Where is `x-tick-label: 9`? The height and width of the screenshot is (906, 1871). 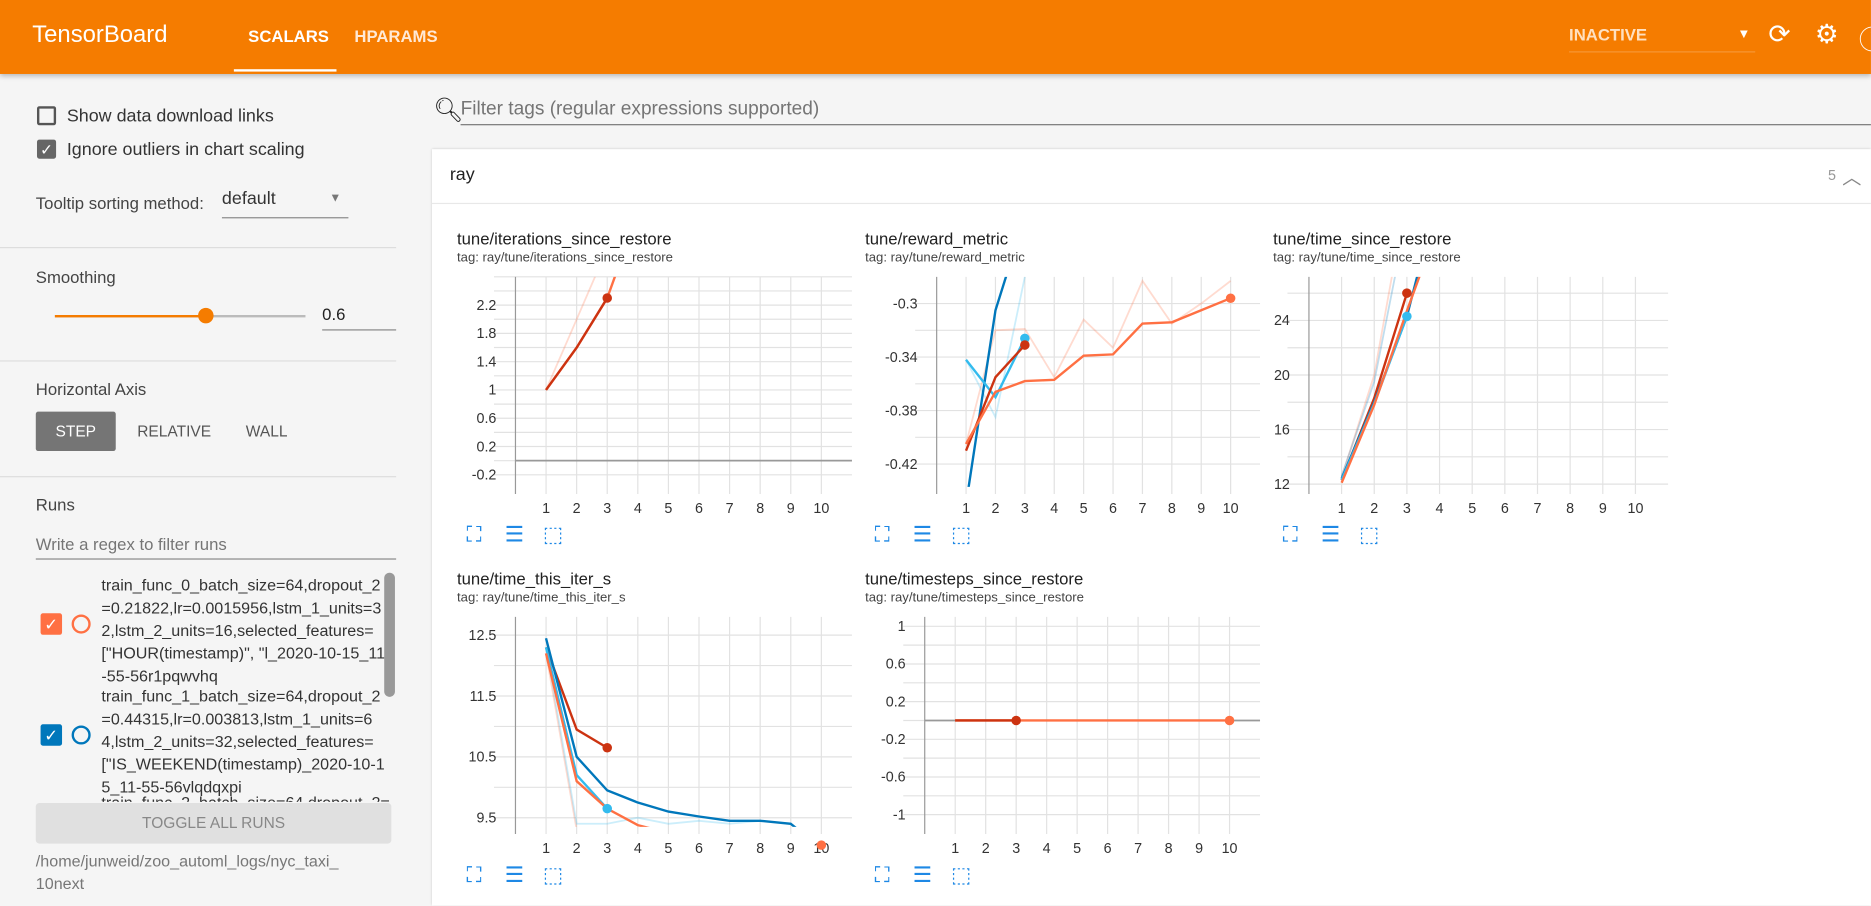 x-tick-label: 9 is located at coordinates (791, 509).